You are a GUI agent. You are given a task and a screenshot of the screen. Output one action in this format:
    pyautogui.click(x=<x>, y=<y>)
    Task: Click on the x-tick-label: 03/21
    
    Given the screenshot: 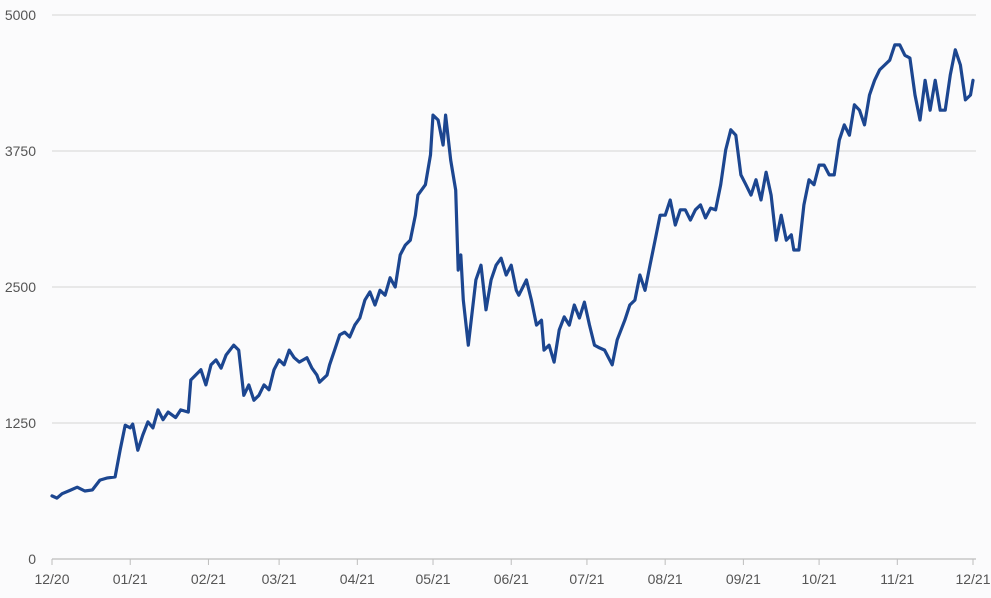 What is the action you would take?
    pyautogui.click(x=279, y=579)
    